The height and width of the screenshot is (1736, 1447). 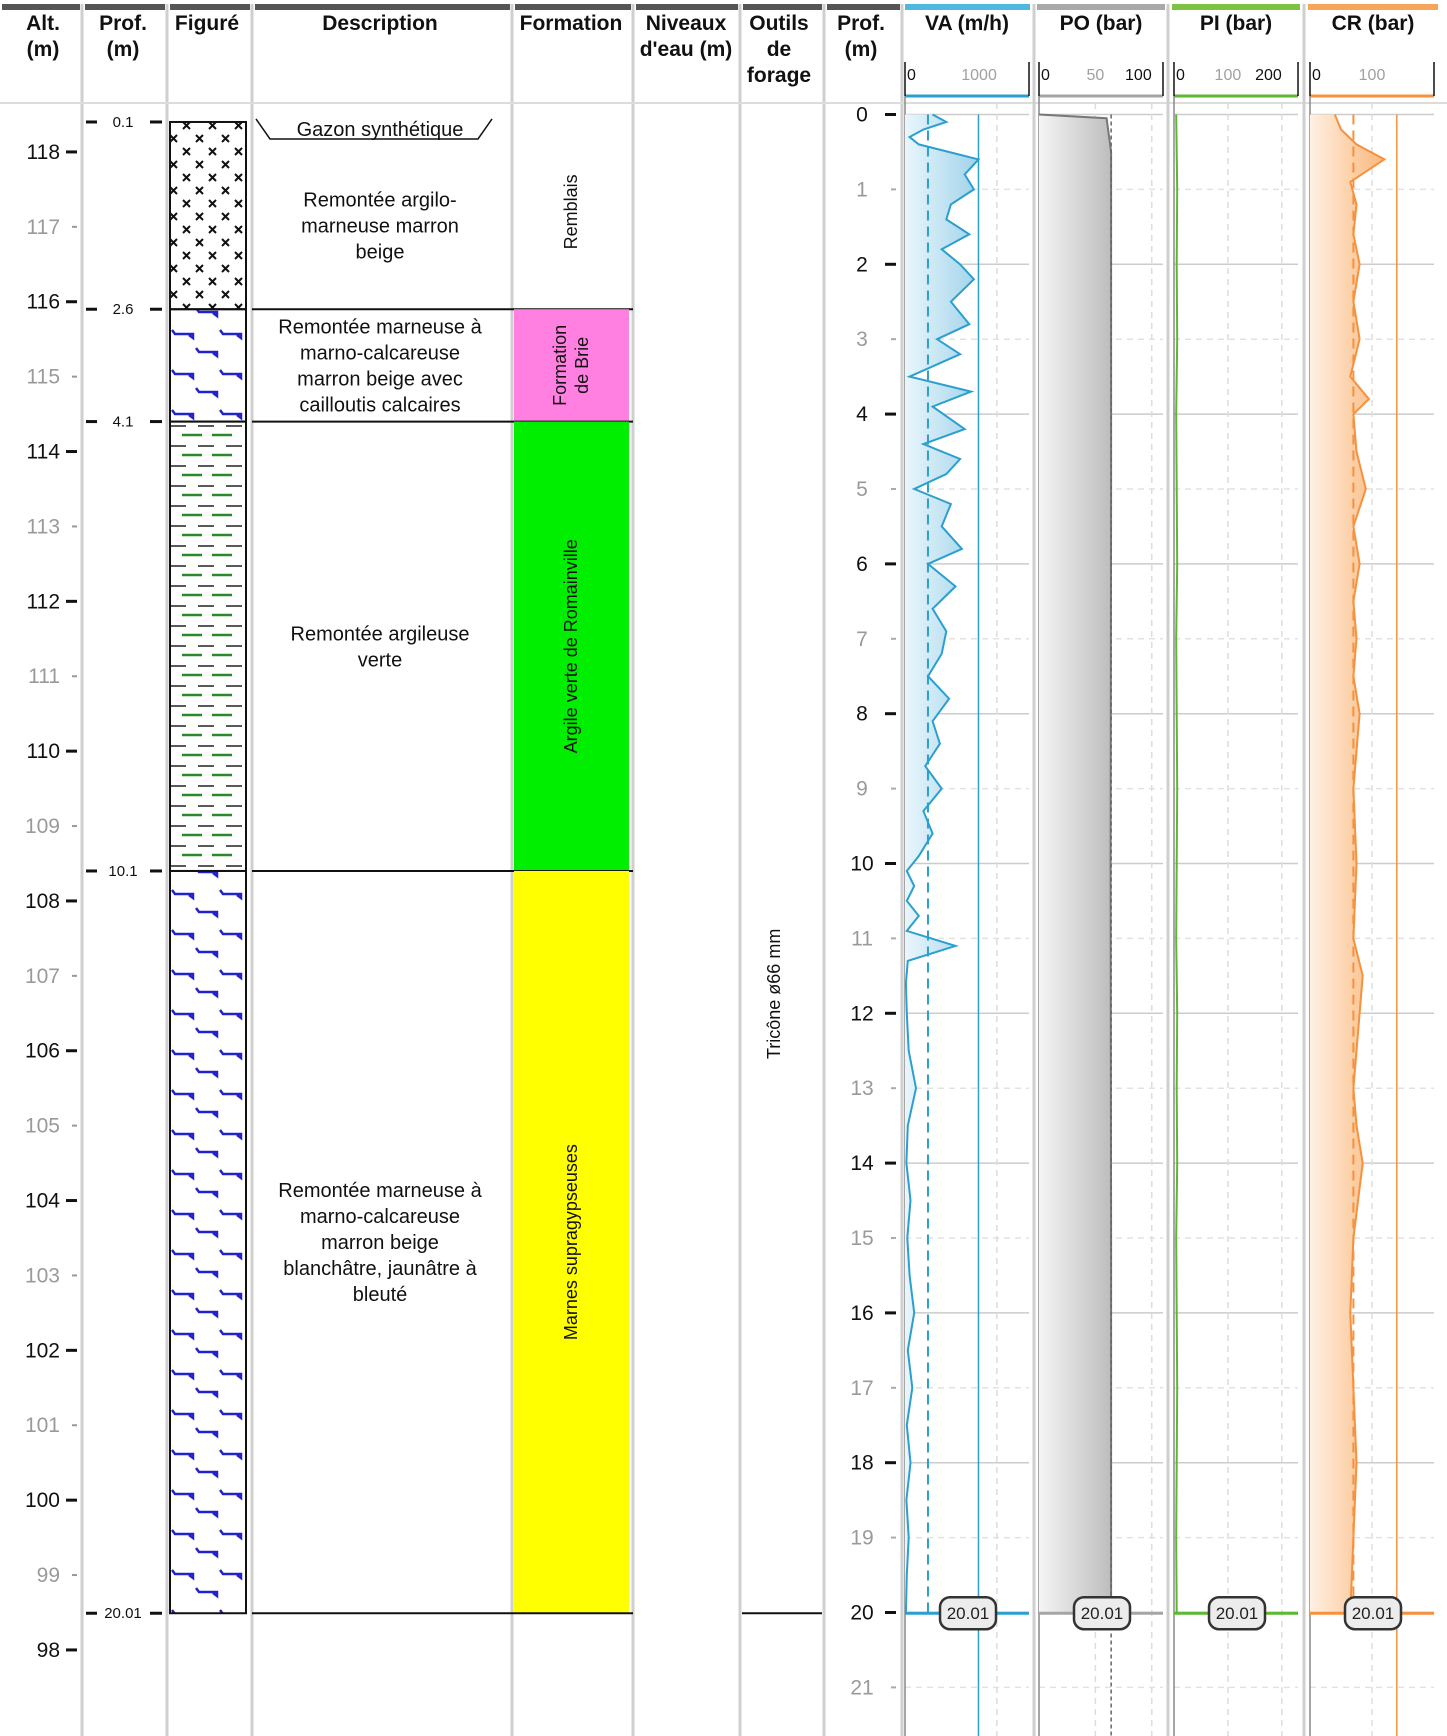 I want to click on altitude-label: 105, so click(x=42, y=1126).